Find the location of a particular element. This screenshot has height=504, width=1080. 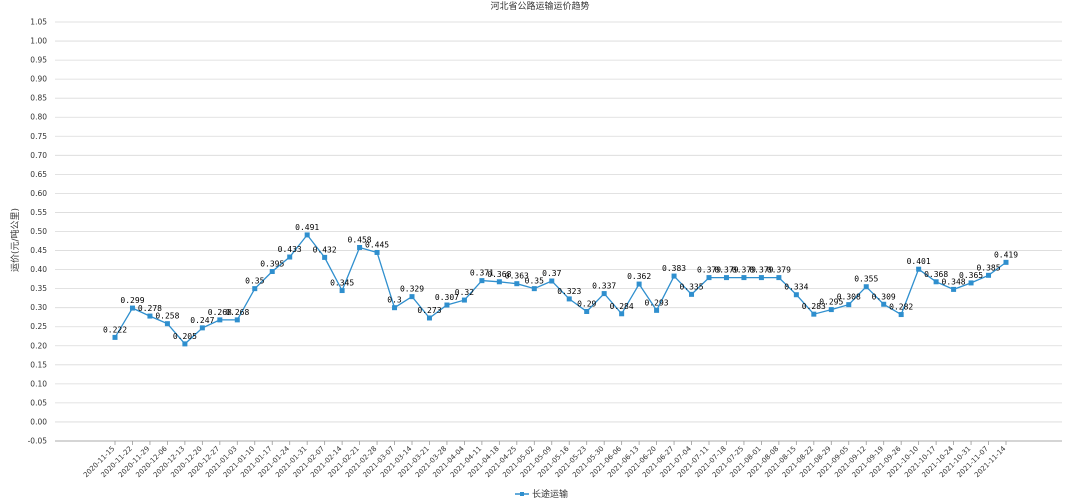

data-label: 0.268 is located at coordinates (237, 312).